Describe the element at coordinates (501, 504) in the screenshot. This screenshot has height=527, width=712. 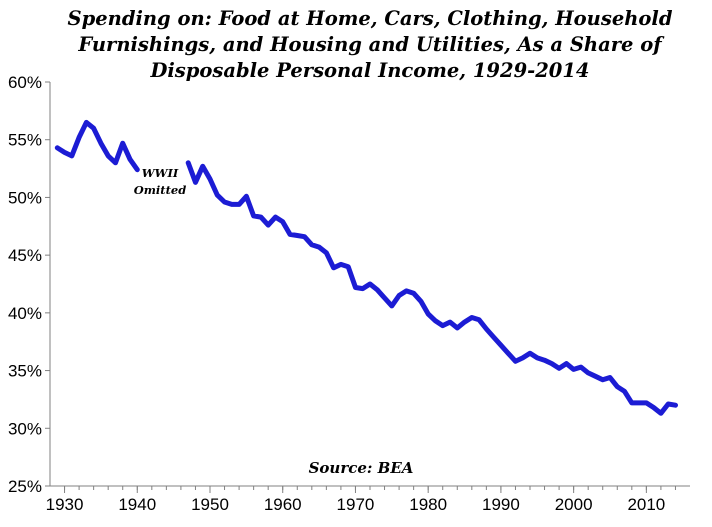
I see `x-tick-label: 1990` at that location.